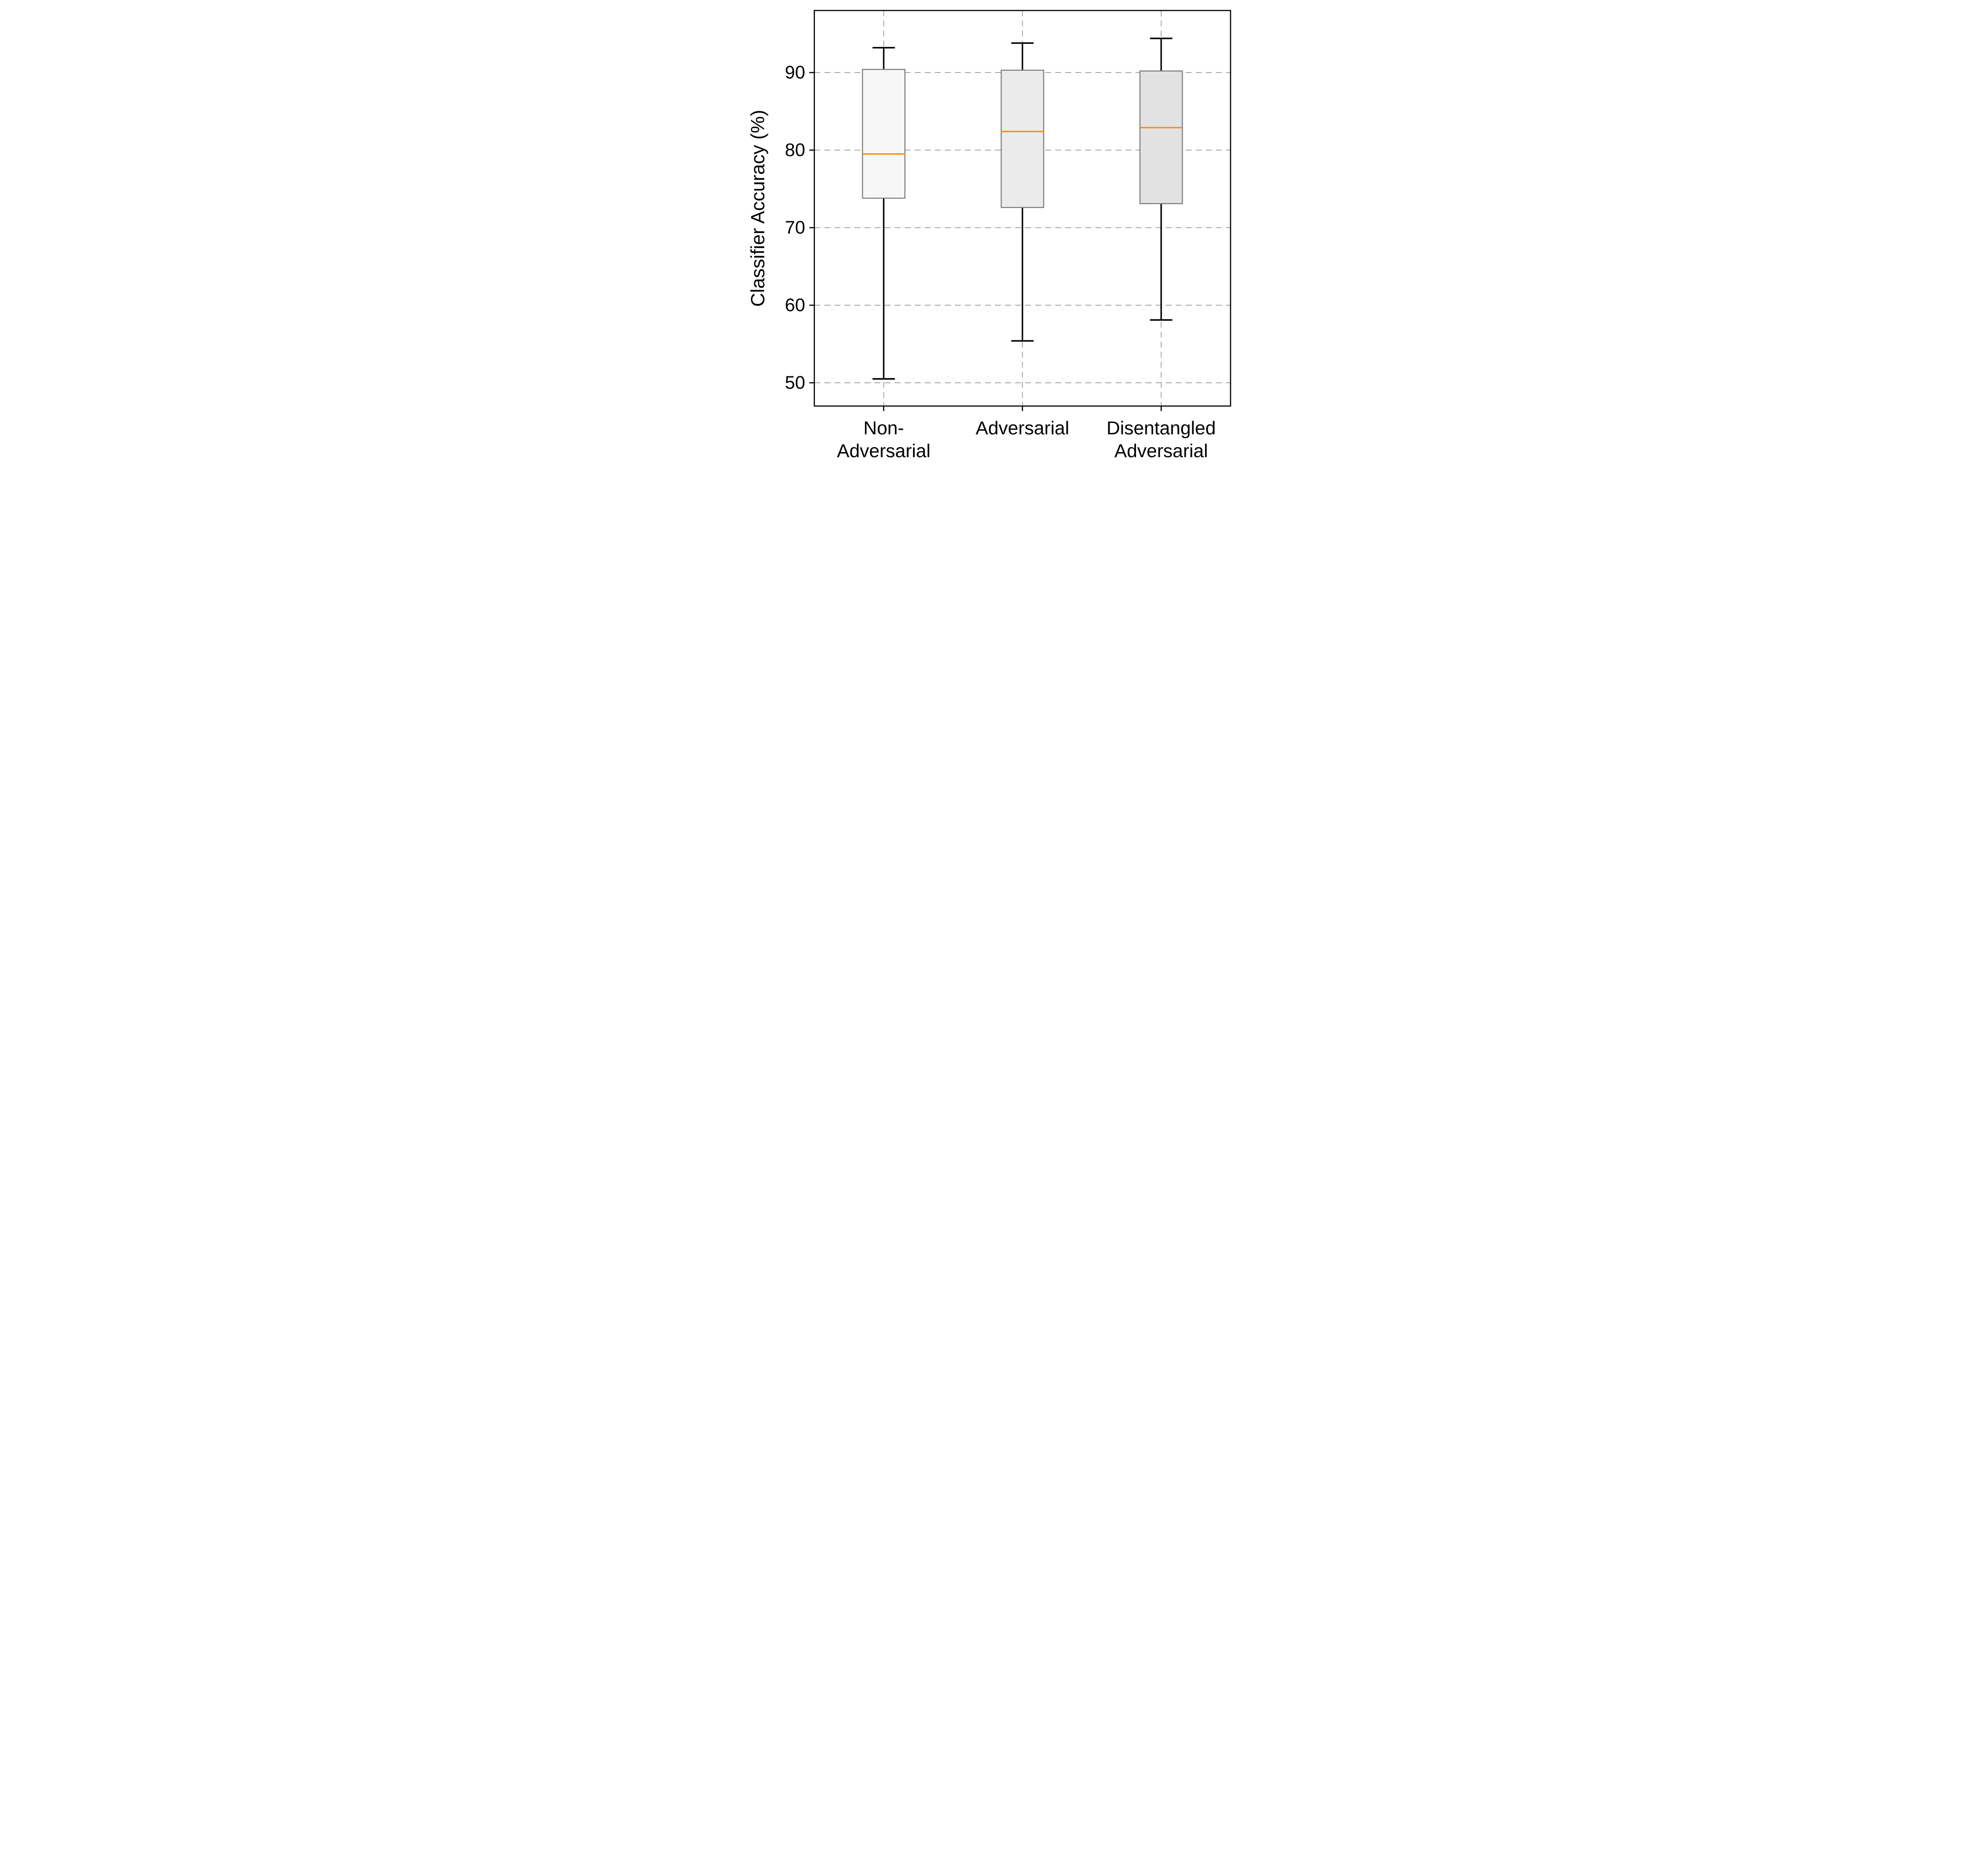  What do you see at coordinates (757, 208) in the screenshot?
I see `y-axis-label: Classifier Accuracy (%)` at bounding box center [757, 208].